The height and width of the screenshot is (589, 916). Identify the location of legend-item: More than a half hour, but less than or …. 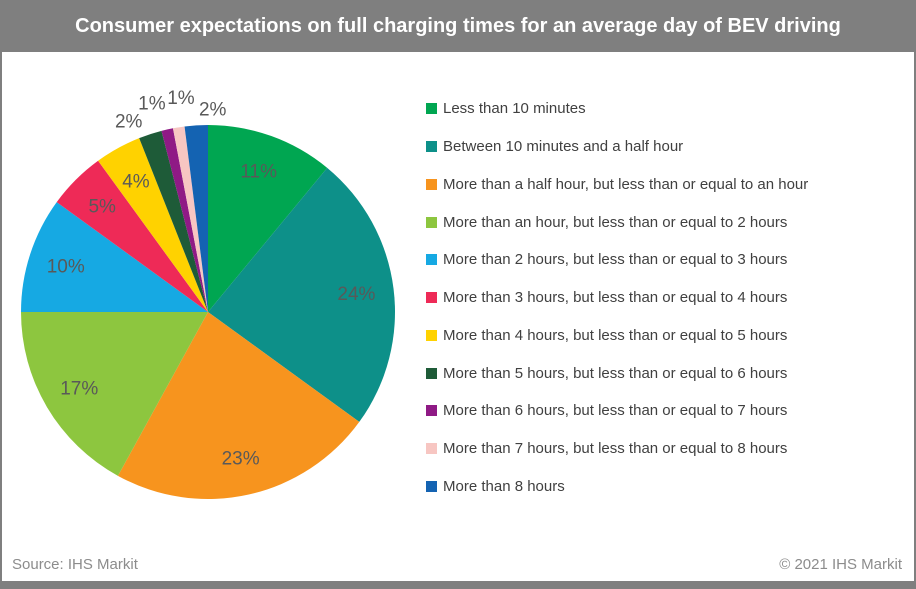
(666, 185).